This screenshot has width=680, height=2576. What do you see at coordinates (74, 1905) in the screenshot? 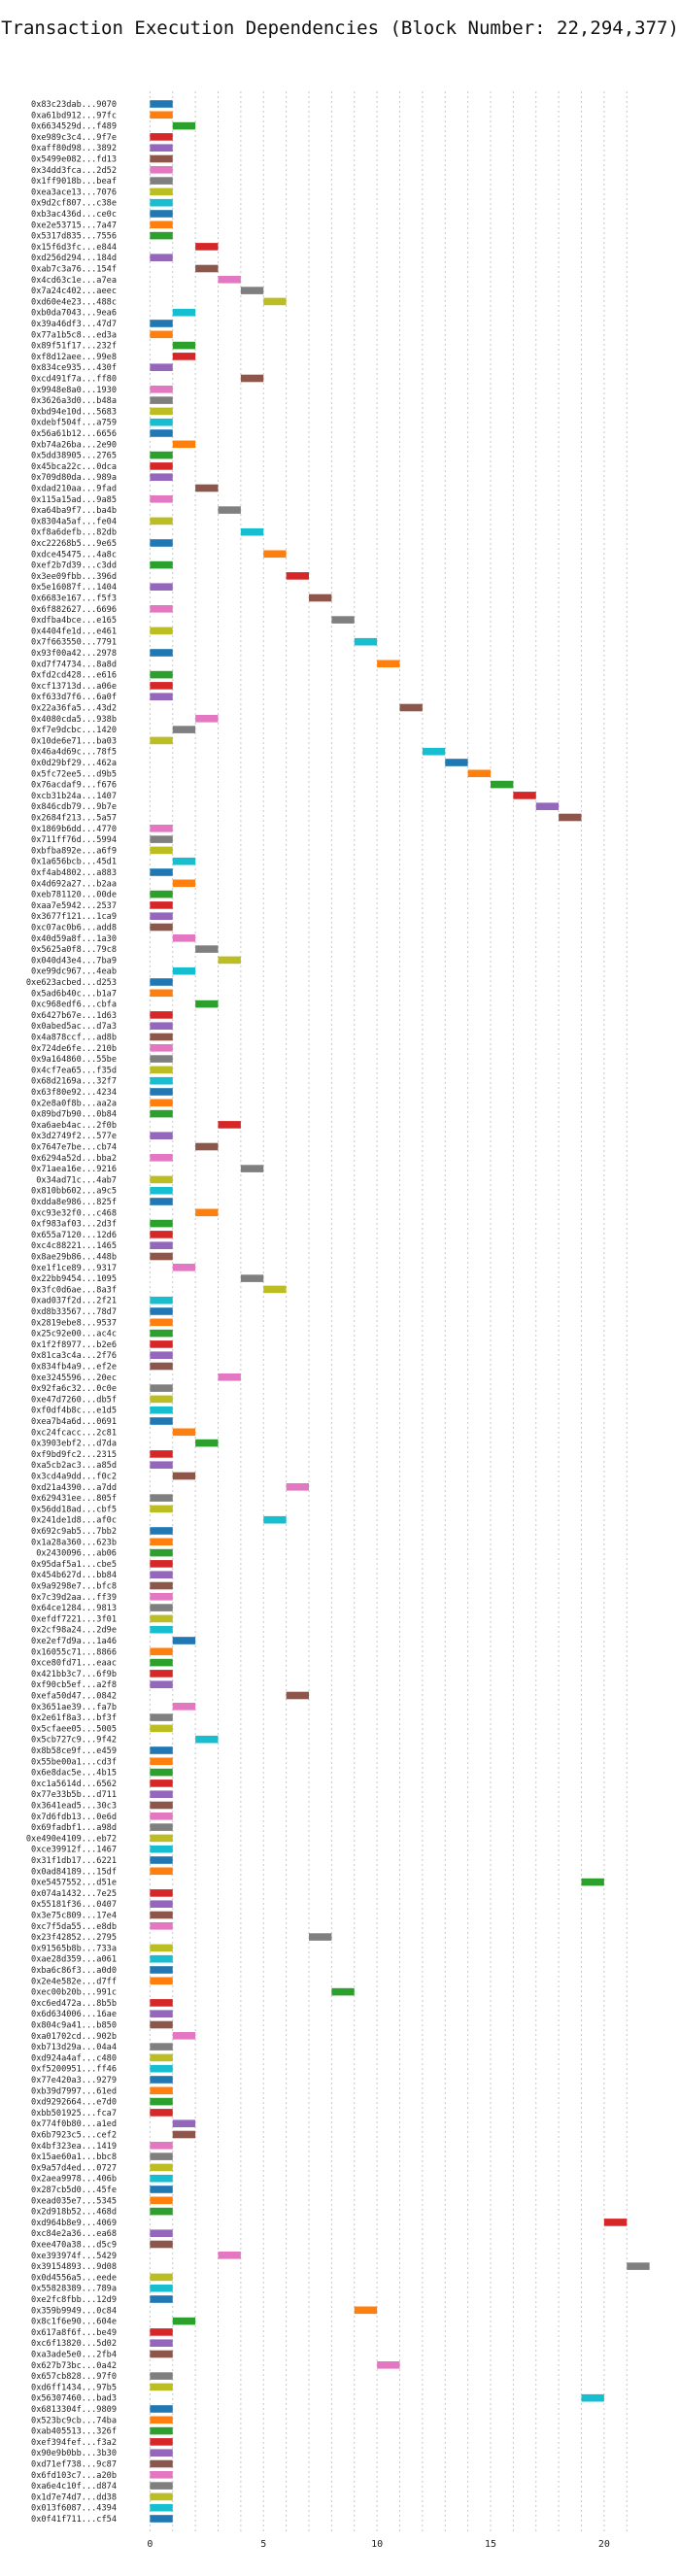
I see `tx-hash-label: 0x55181f36...0407` at bounding box center [74, 1905].